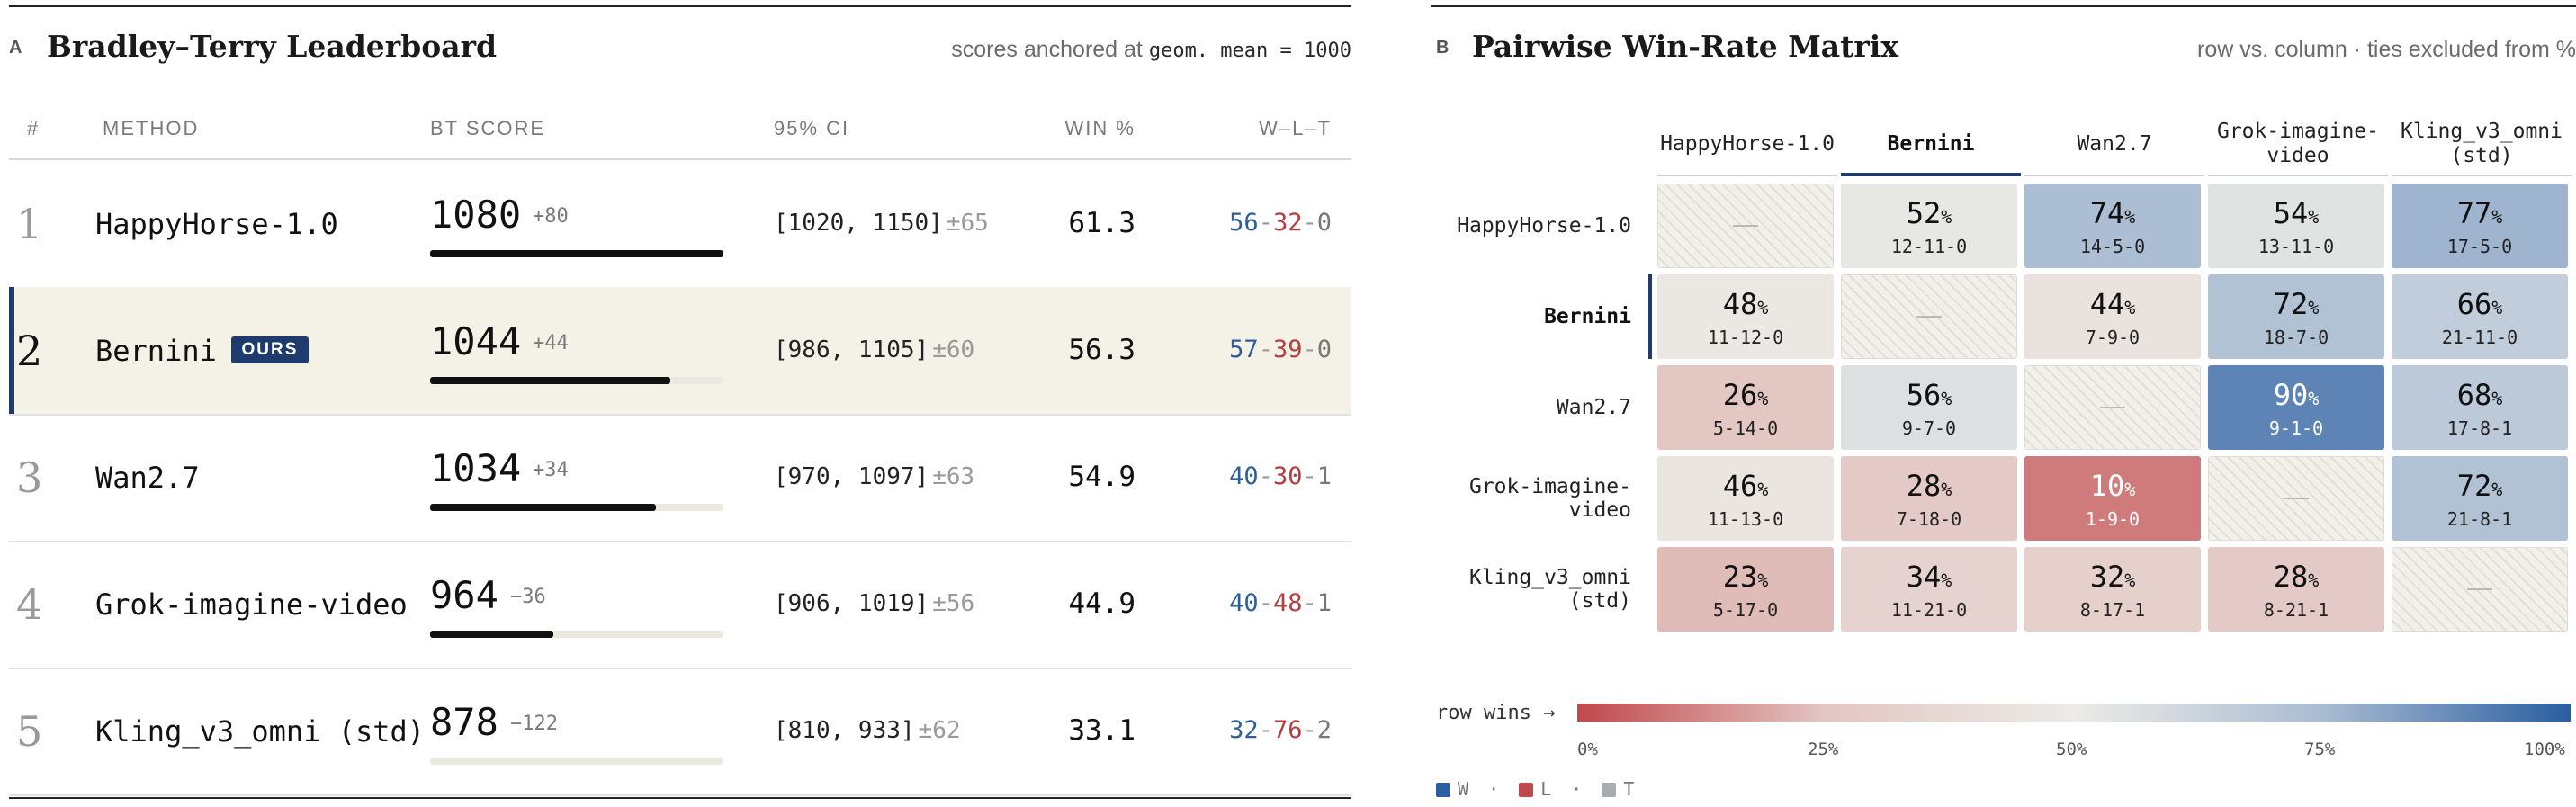  Describe the element at coordinates (2480, 428) in the screenshot. I see `cell-record: 17-8-1` at that location.